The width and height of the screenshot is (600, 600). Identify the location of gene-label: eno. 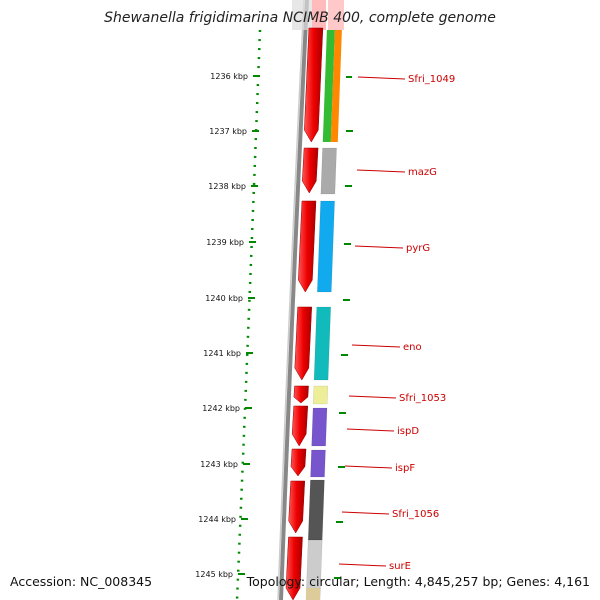
(412, 347).